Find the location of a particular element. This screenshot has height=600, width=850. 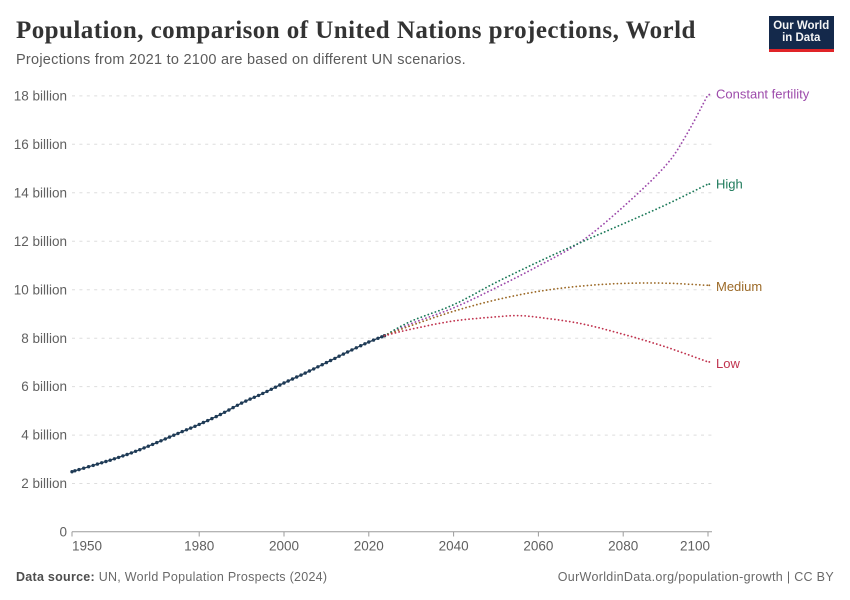

svg-text: 2020 is located at coordinates (369, 546).